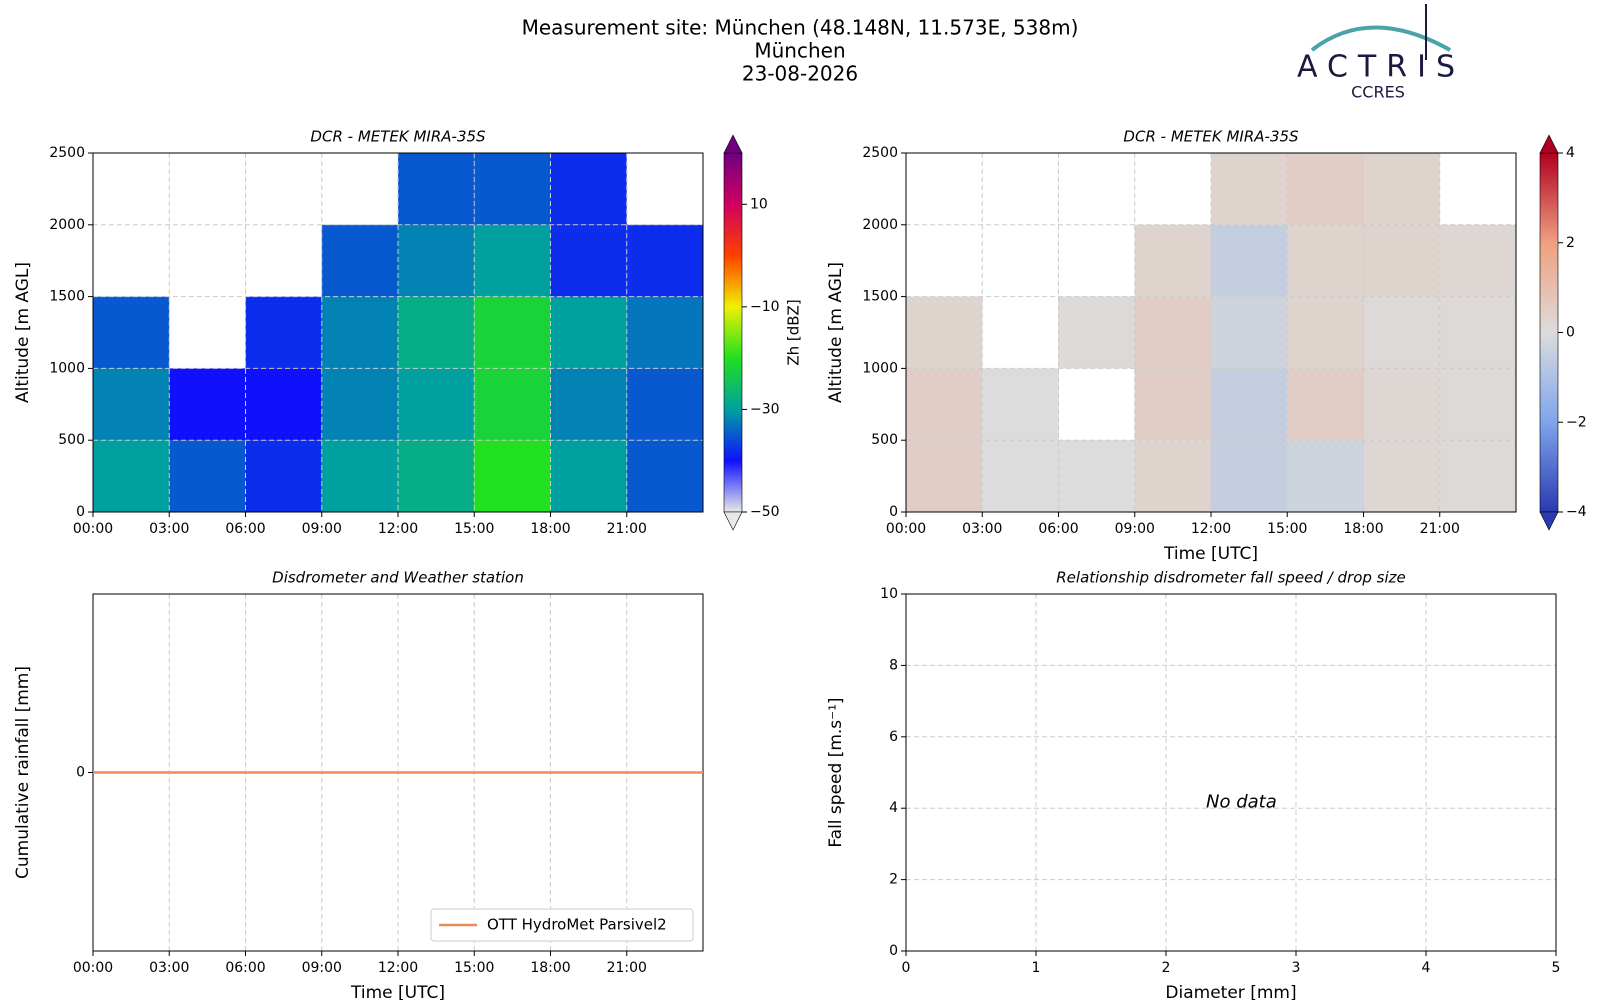 The image size is (1600, 1000). Describe the element at coordinates (627, 968) in the screenshot. I see `x-tick-label: 21:00` at that location.